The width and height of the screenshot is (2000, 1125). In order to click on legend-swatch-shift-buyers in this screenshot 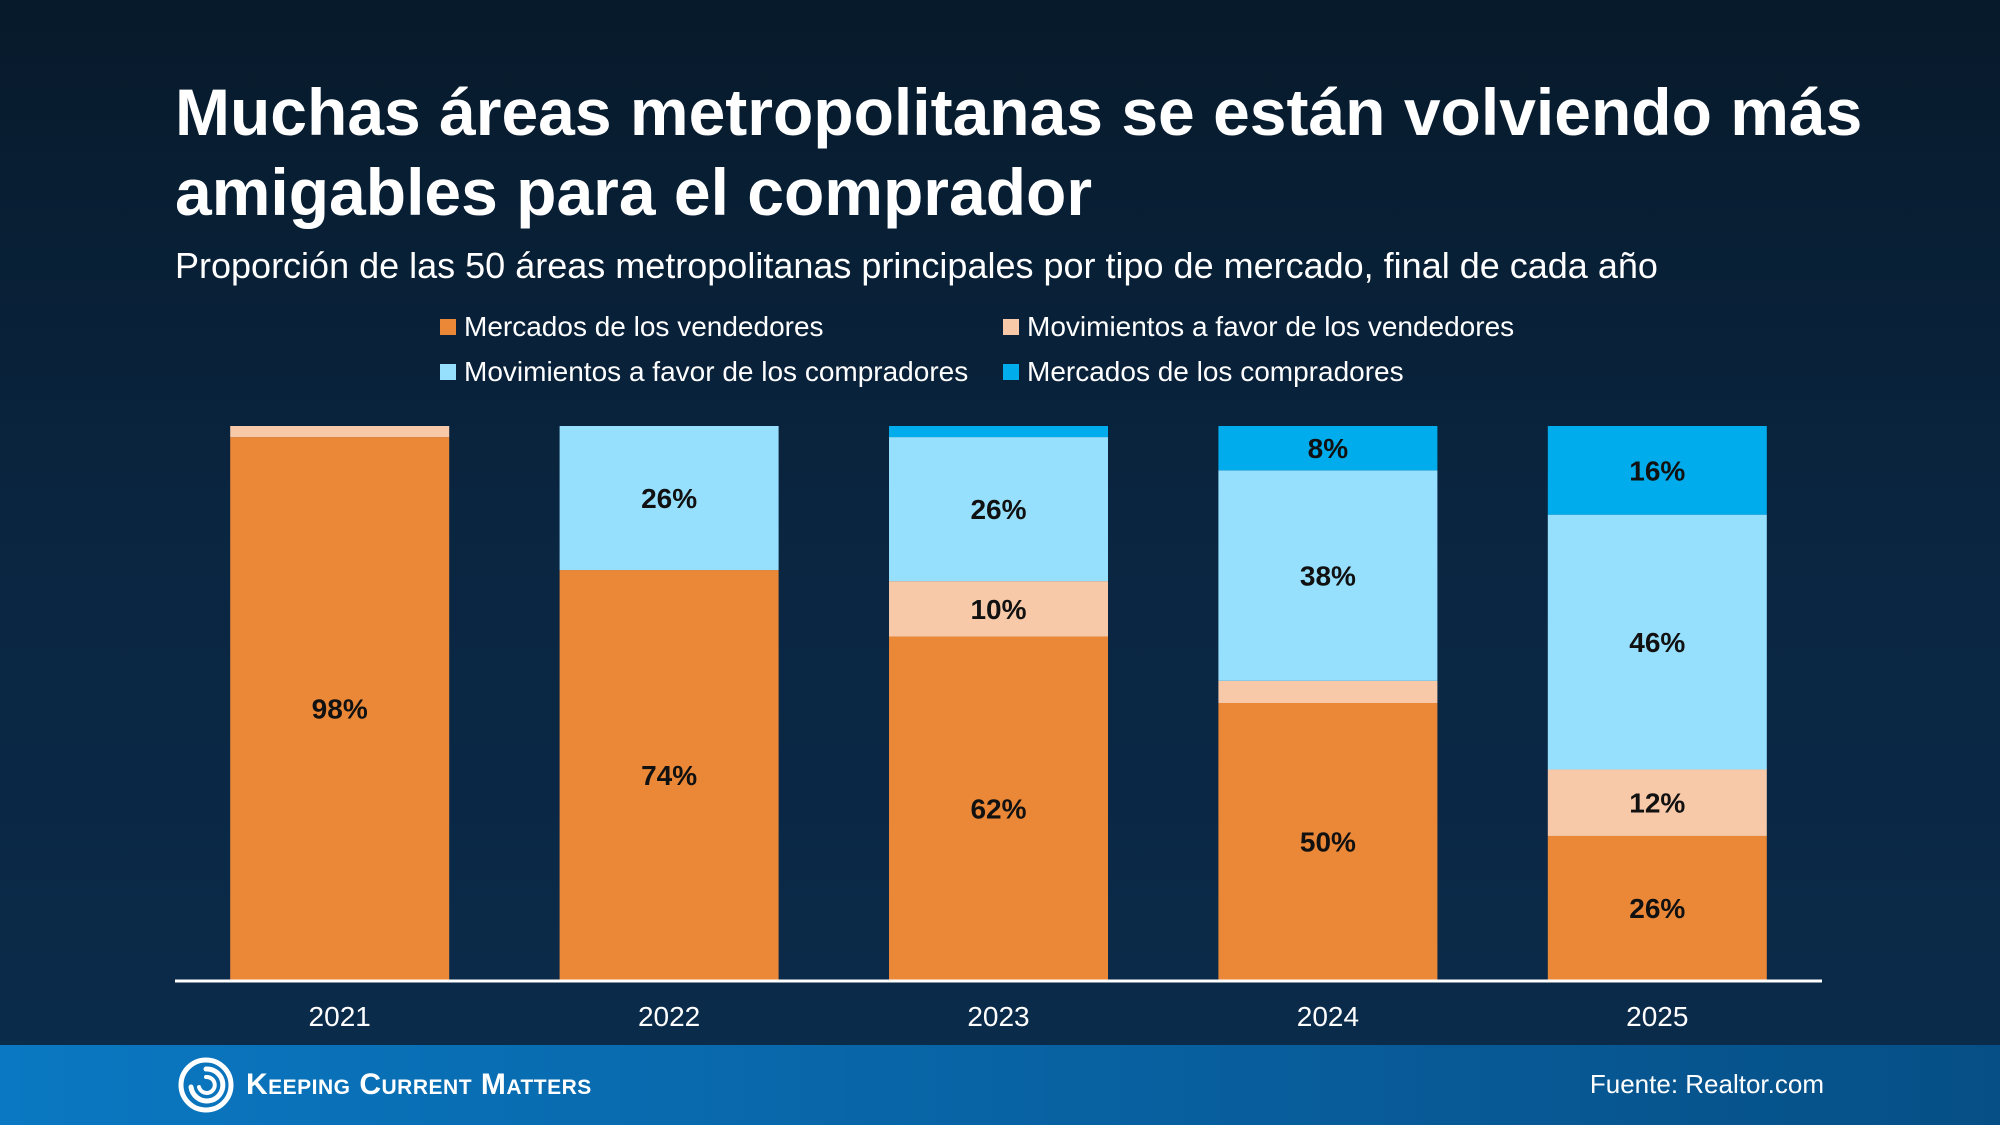, I will do `click(448, 372)`.